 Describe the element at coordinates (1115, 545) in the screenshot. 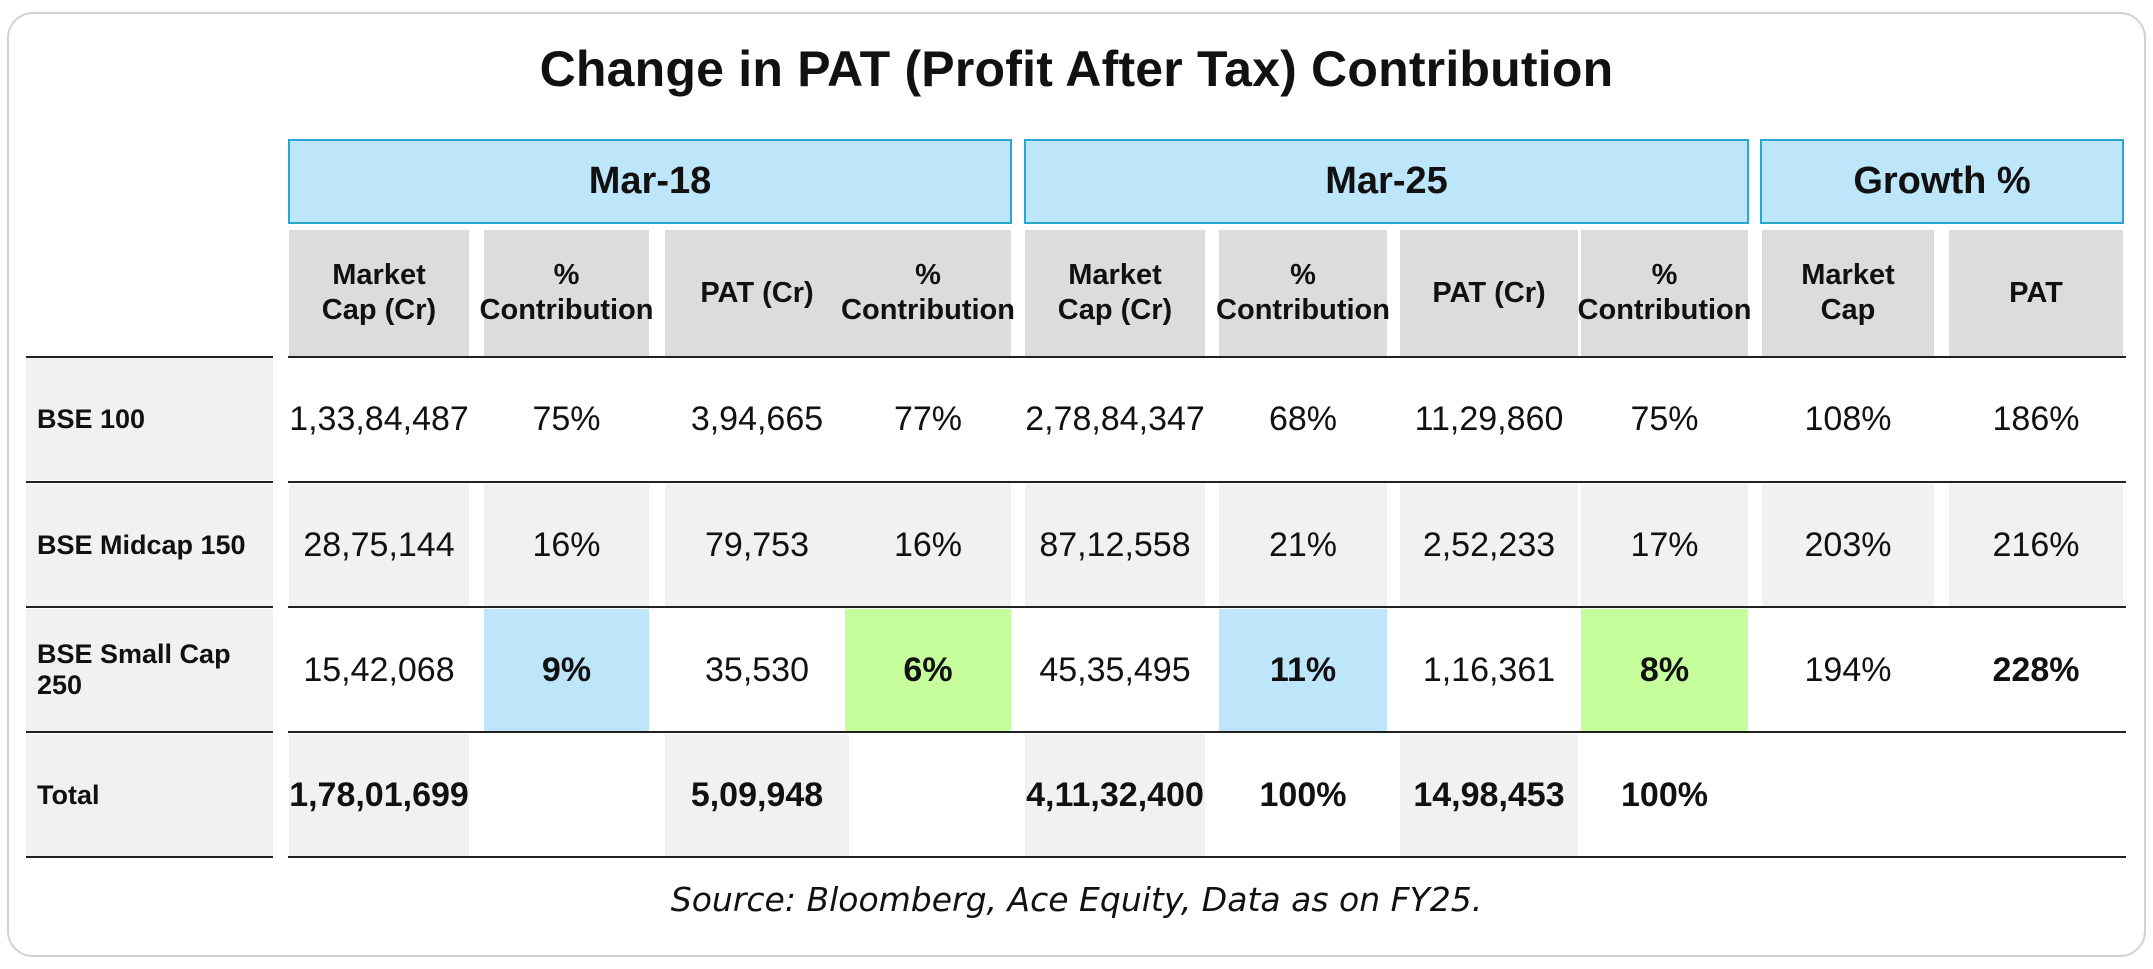

I see `table-cell: 87,12,558` at that location.